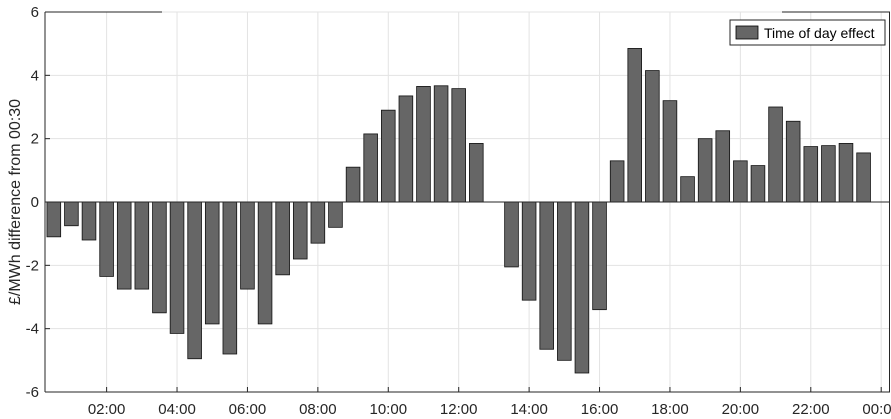 The image size is (891, 419). Describe the element at coordinates (32, 392) in the screenshot. I see `y-tick-label: -6` at that location.